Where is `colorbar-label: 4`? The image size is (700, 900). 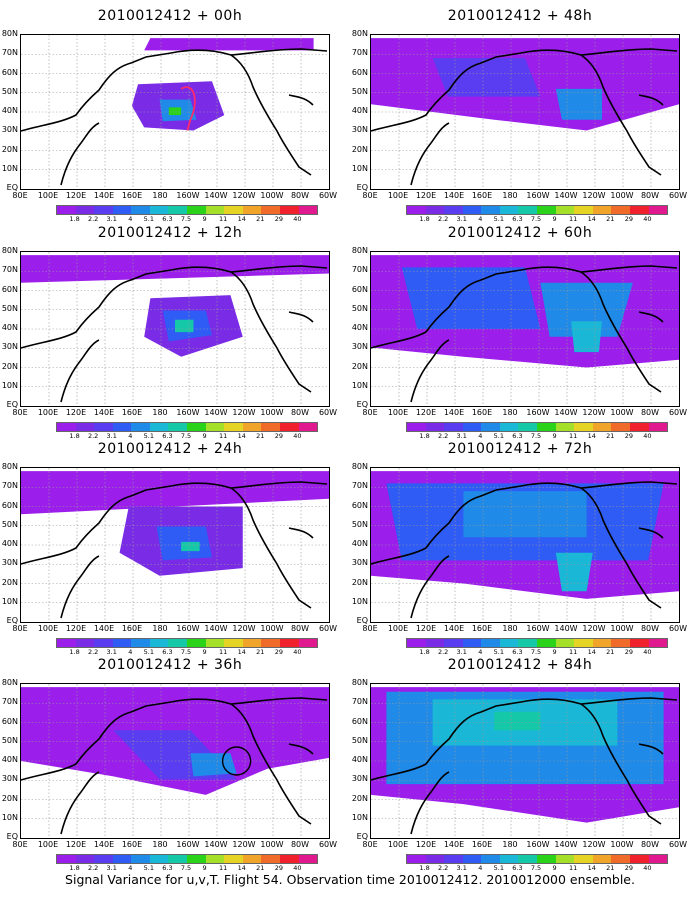
colorbar-label: 4 is located at coordinates (130, 219).